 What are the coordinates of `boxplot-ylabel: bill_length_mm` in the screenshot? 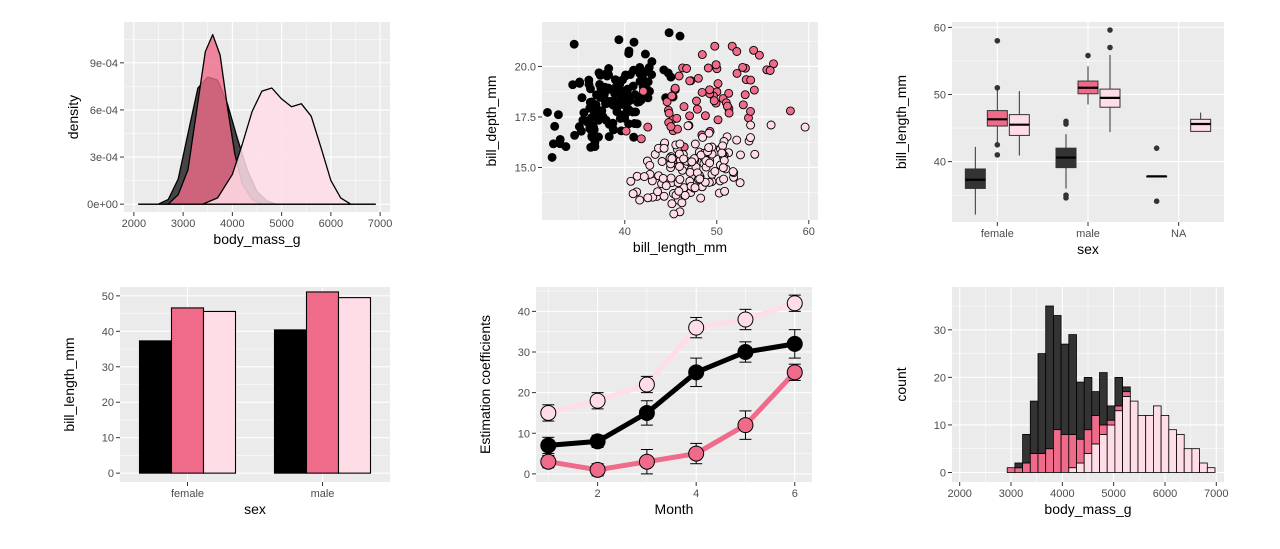 It's located at (901, 122).